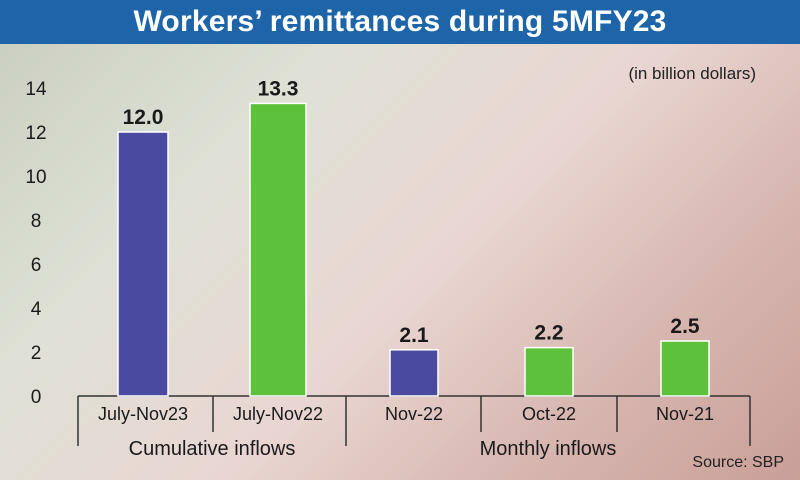 The image size is (800, 480). Describe the element at coordinates (212, 449) in the screenshot. I see `group-label-0: Cumulative inflows` at that location.